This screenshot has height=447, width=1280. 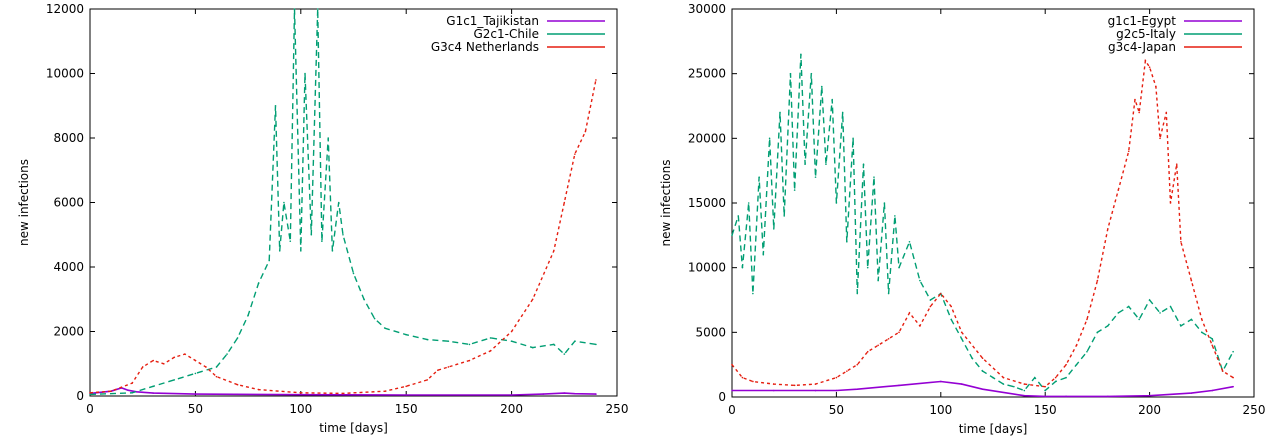 I want to click on y-tick-label: 25000, so click(x=707, y=74).